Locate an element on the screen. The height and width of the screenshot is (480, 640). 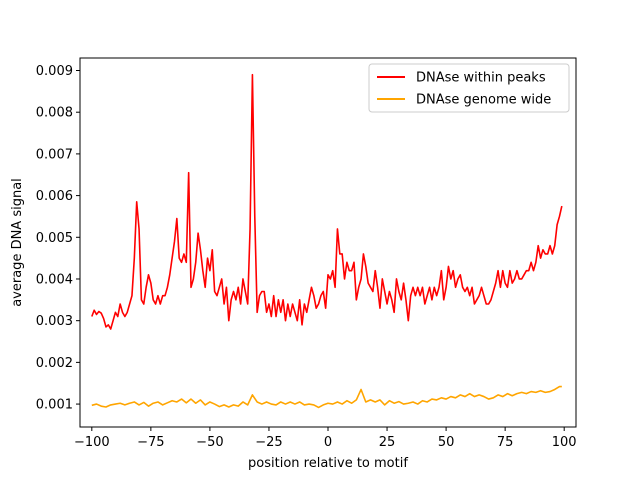
legend: DNAse within peaks DNAse genome wide is located at coordinates (469, 88).